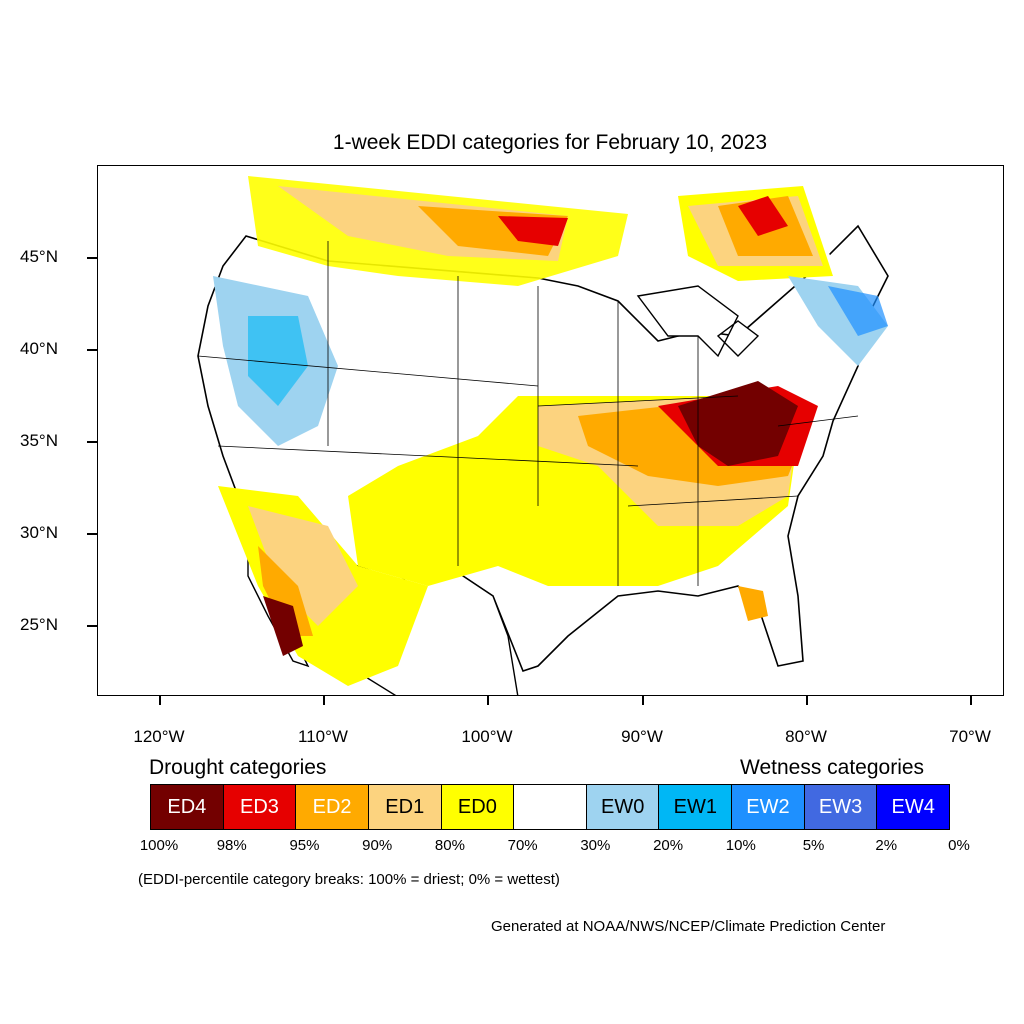 The image size is (1024, 1024). Describe the element at coordinates (841, 807) in the screenshot. I see `legend-swatch-ew3: EW3` at that location.